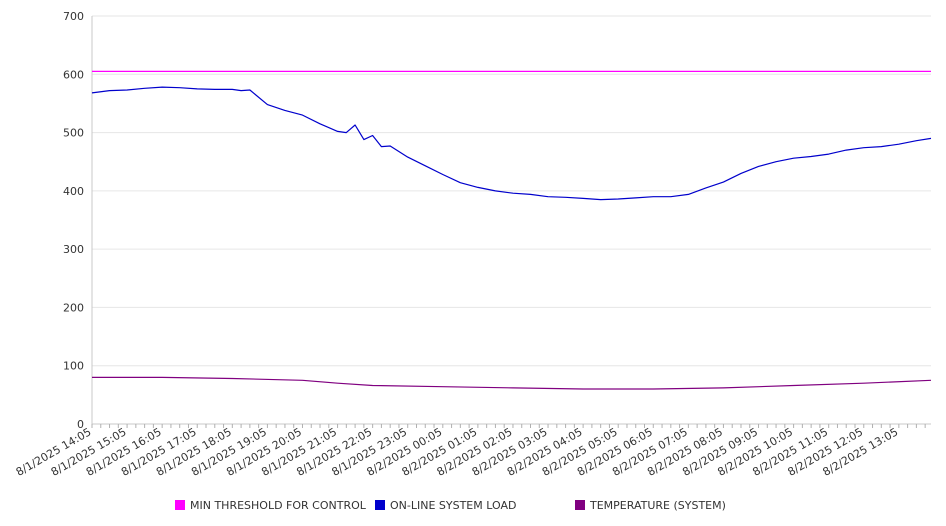 The height and width of the screenshot is (526, 946). I want to click on legend-label-system-load: ON-LINE SYSTEM LOAD, so click(453, 505).